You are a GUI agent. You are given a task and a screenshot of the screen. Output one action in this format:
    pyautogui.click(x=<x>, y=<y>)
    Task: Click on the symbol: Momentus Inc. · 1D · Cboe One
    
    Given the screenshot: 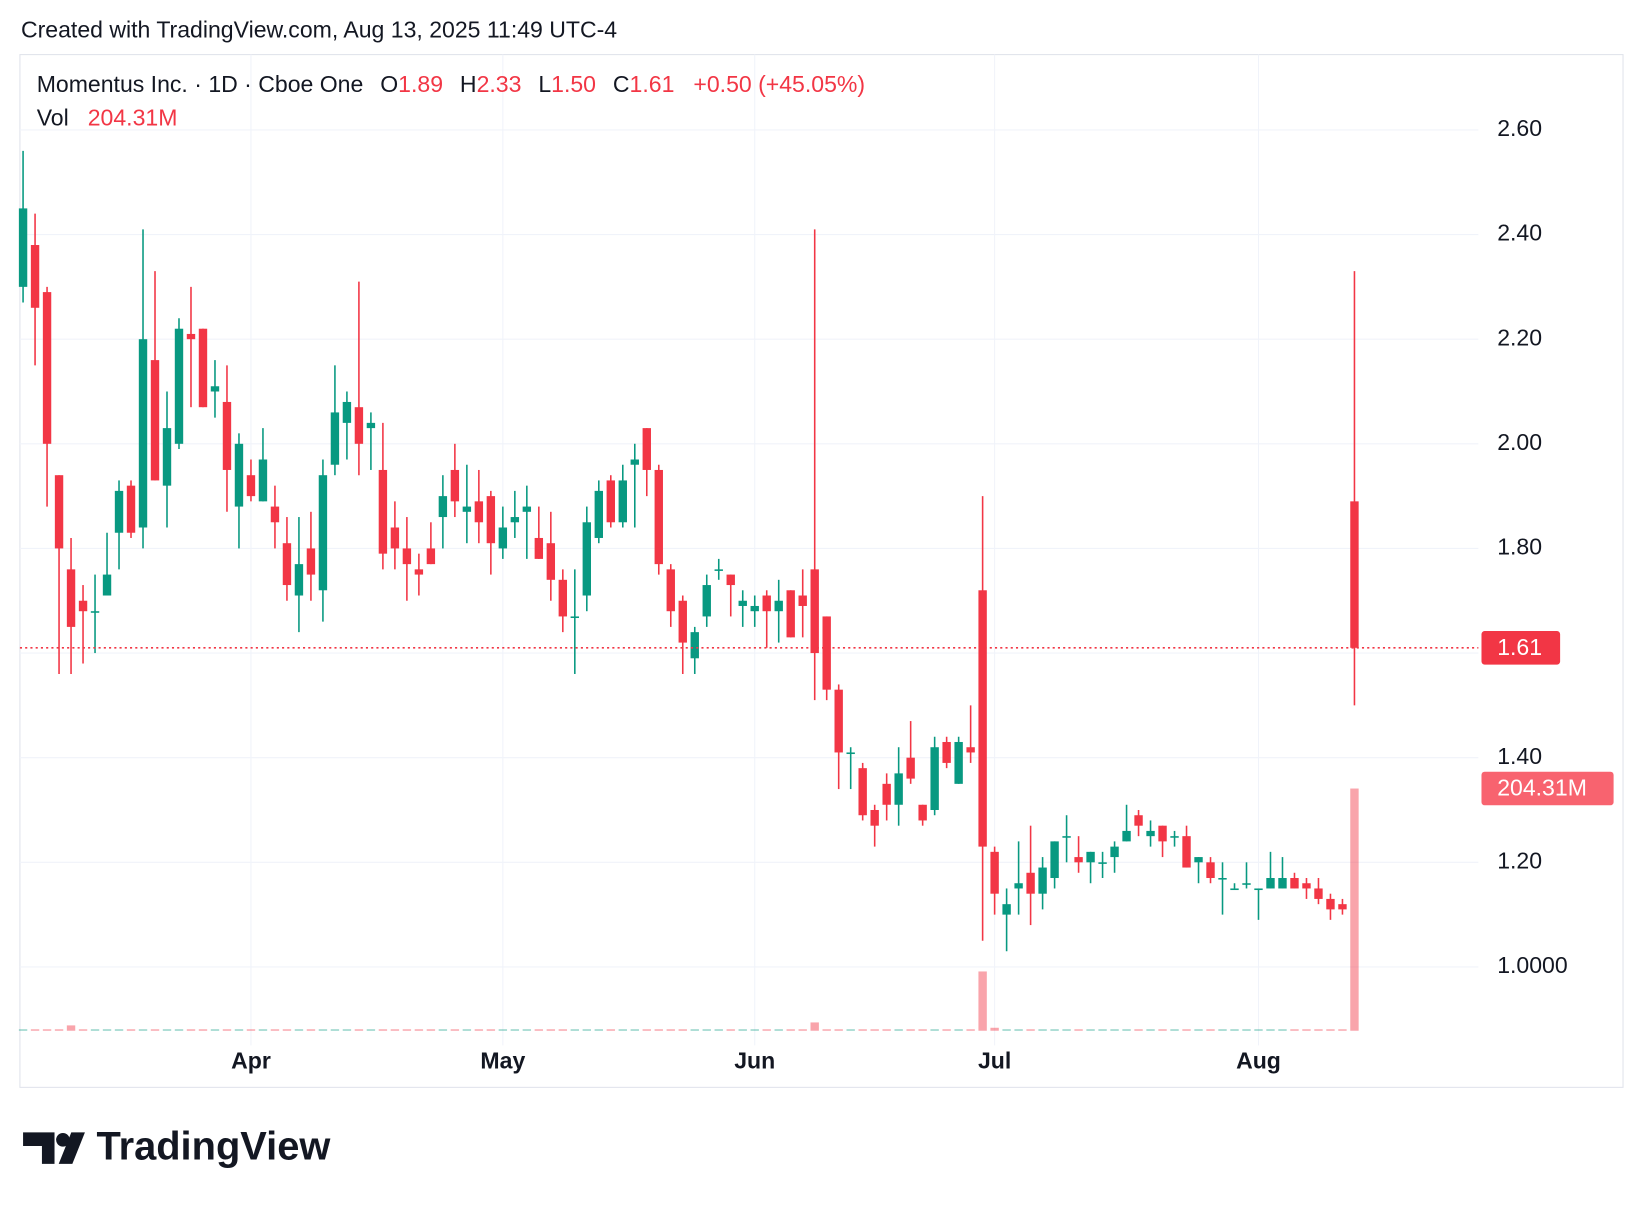 What is the action you would take?
    pyautogui.click(x=200, y=84)
    